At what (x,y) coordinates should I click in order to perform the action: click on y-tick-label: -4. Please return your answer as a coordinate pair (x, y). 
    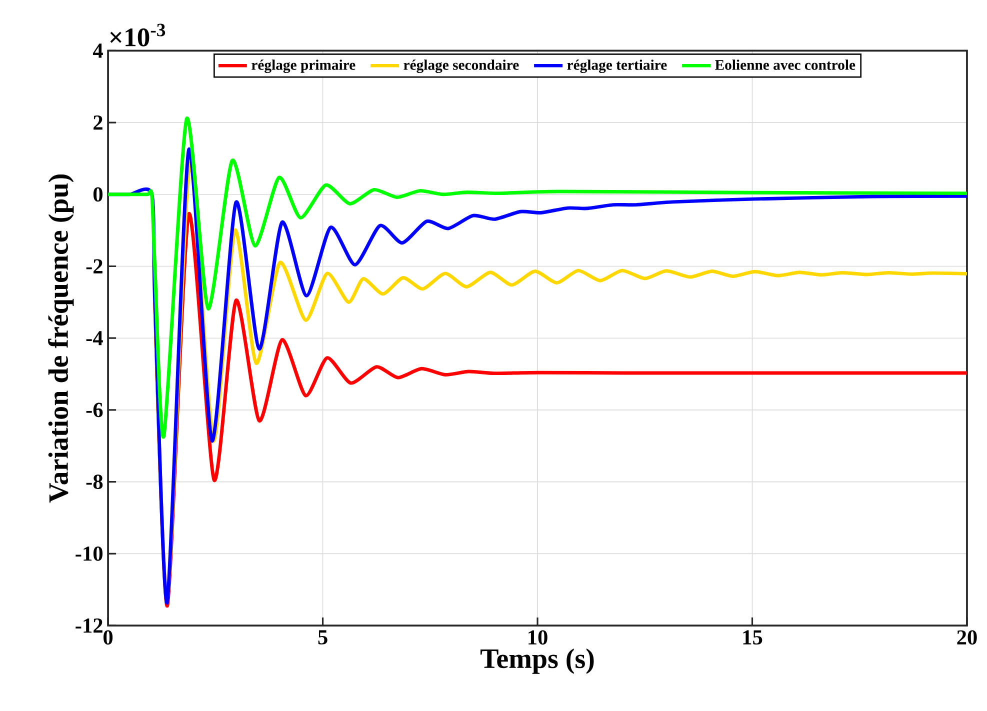
    Looking at the image, I should click on (94, 338).